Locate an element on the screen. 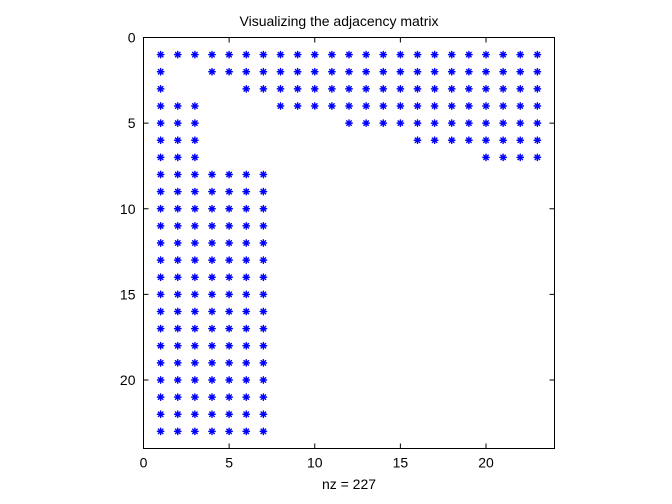 The width and height of the screenshot is (672, 504). y-tick-label: 10 is located at coordinates (128, 209).